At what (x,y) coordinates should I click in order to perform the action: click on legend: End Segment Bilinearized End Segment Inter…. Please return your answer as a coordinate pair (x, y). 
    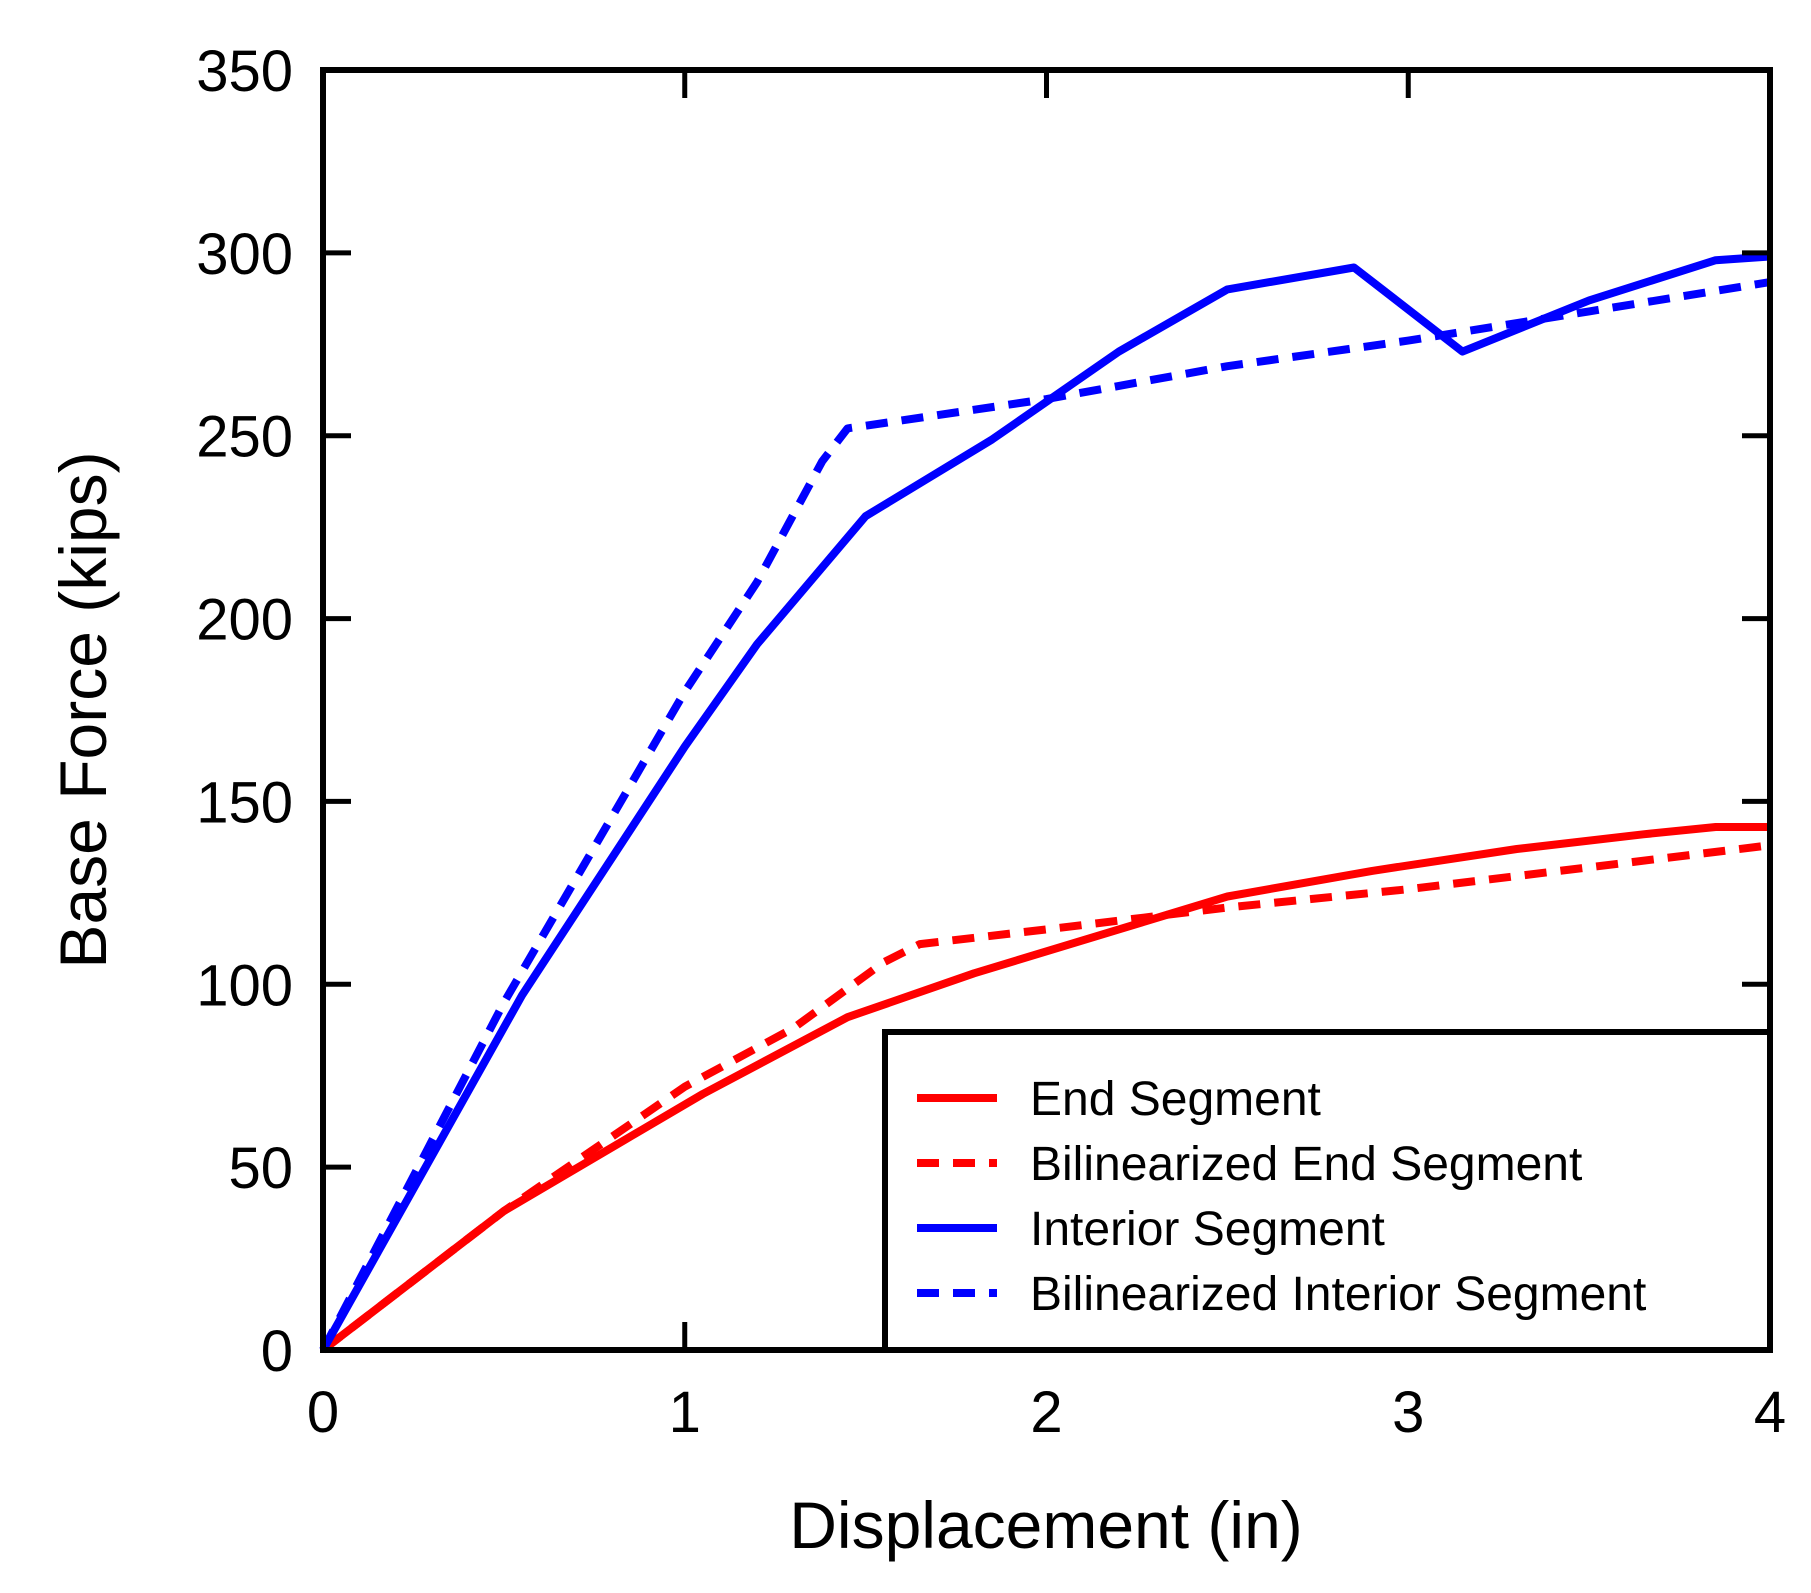
    Looking at the image, I should click on (1327, 1191).